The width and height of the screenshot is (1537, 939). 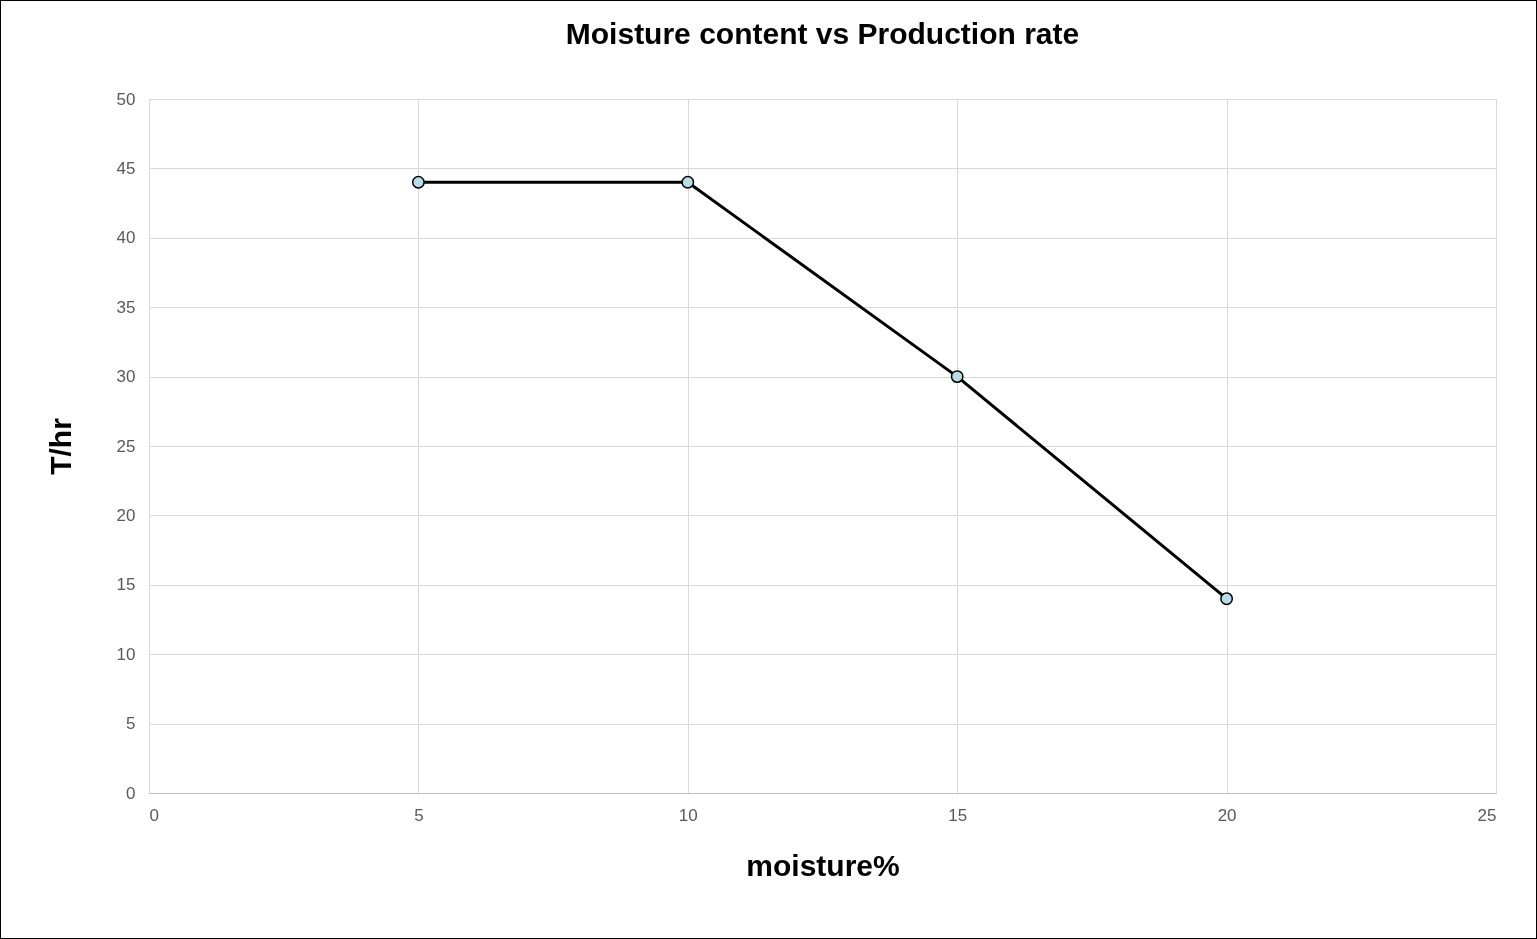 What do you see at coordinates (126, 238) in the screenshot?
I see `y-tick-label: 40` at bounding box center [126, 238].